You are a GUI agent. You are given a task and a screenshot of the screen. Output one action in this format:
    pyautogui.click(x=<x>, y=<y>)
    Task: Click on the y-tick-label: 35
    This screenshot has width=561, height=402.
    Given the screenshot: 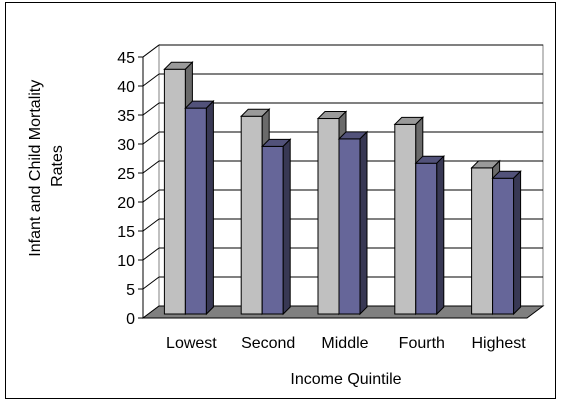 What is the action you would take?
    pyautogui.click(x=126, y=116)
    